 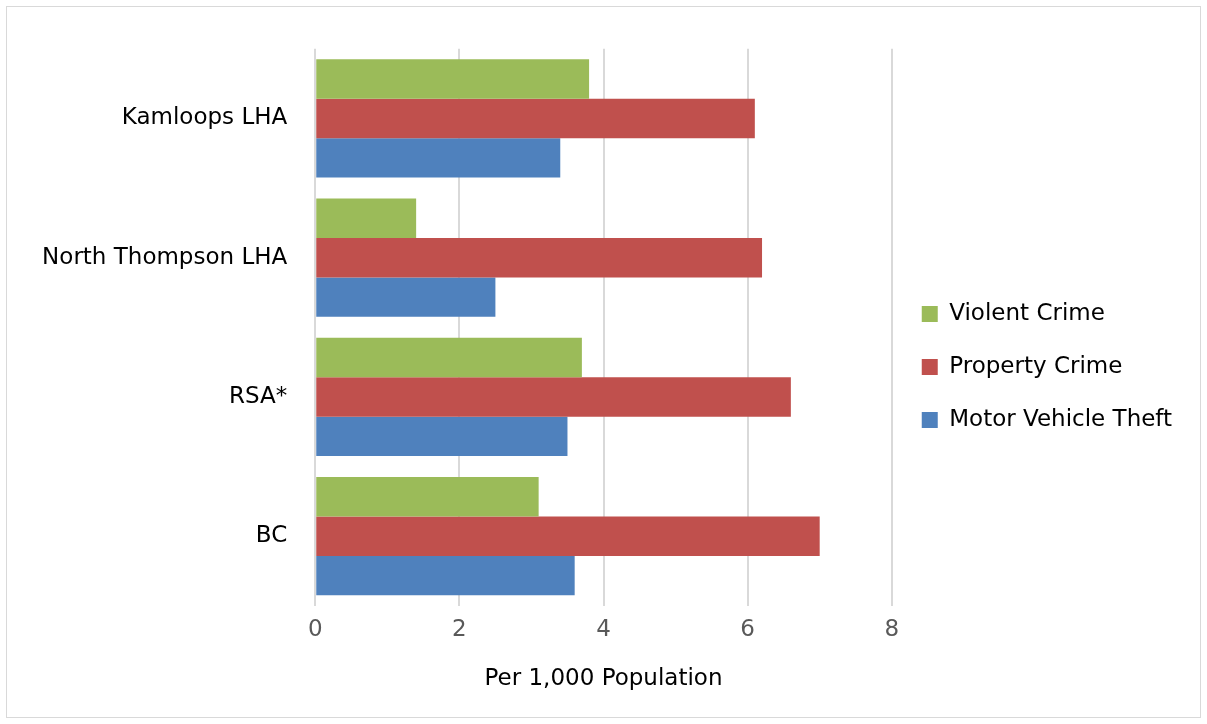 What do you see at coordinates (315, 627) in the screenshot?
I see `x-tick-label: 0` at bounding box center [315, 627].